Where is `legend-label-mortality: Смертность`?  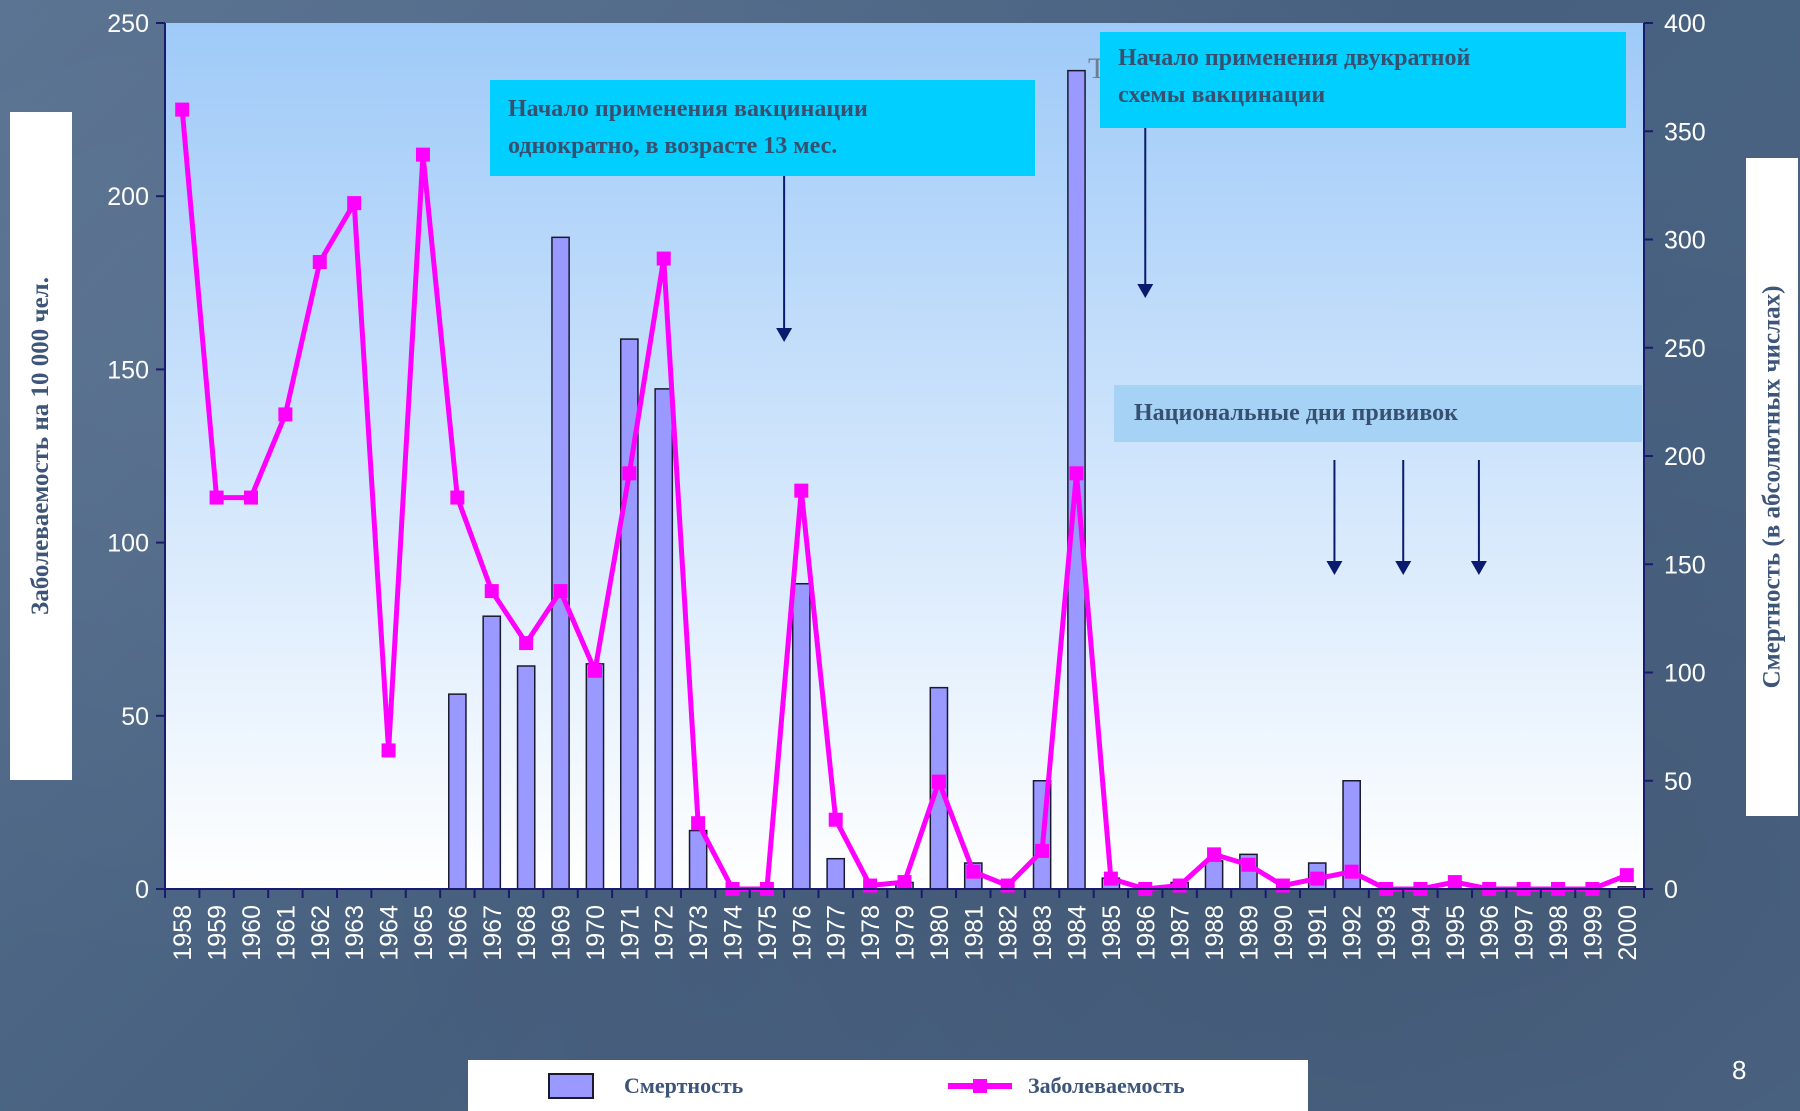
legend-label-mortality: Смертность is located at coordinates (684, 1085).